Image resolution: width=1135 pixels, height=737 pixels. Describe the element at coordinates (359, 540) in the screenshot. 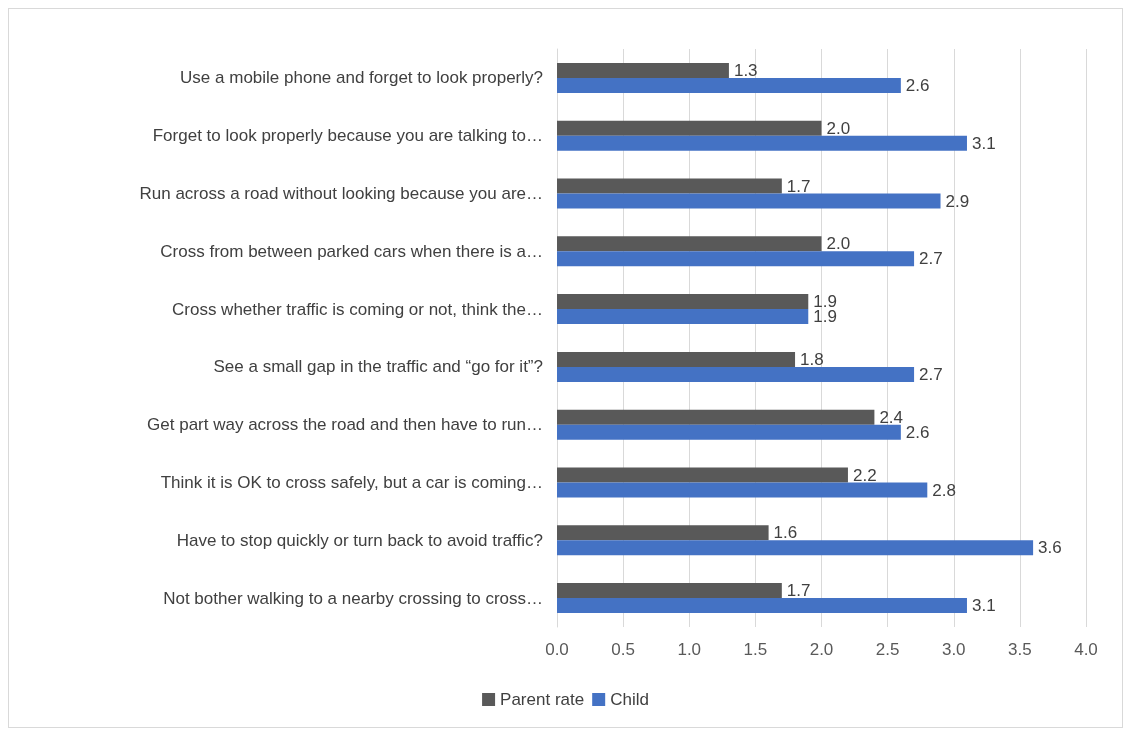

I see `y-tick-label: Have to stop quickly or turn back to avoid traffic?` at that location.